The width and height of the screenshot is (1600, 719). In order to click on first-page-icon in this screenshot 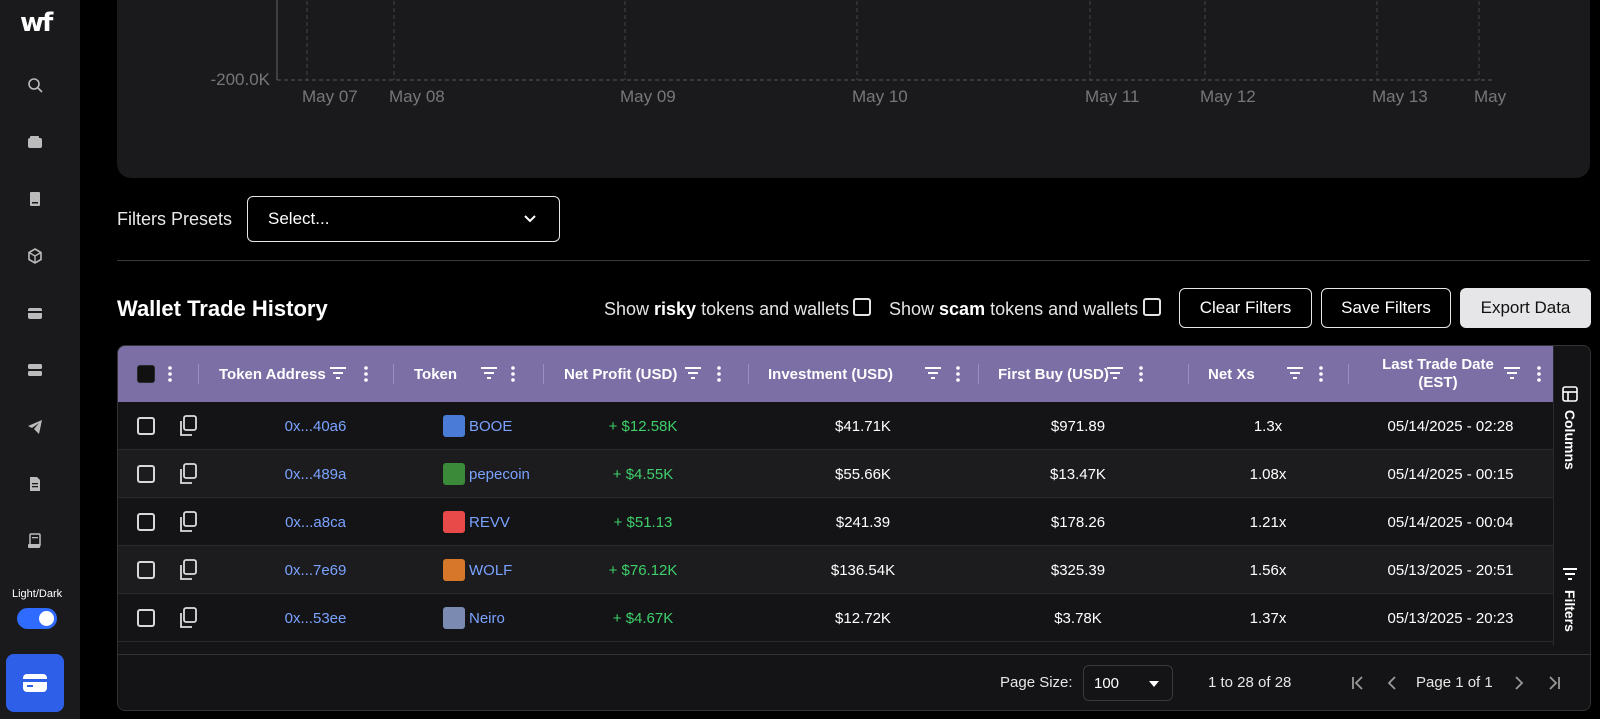, I will do `click(1358, 683)`.